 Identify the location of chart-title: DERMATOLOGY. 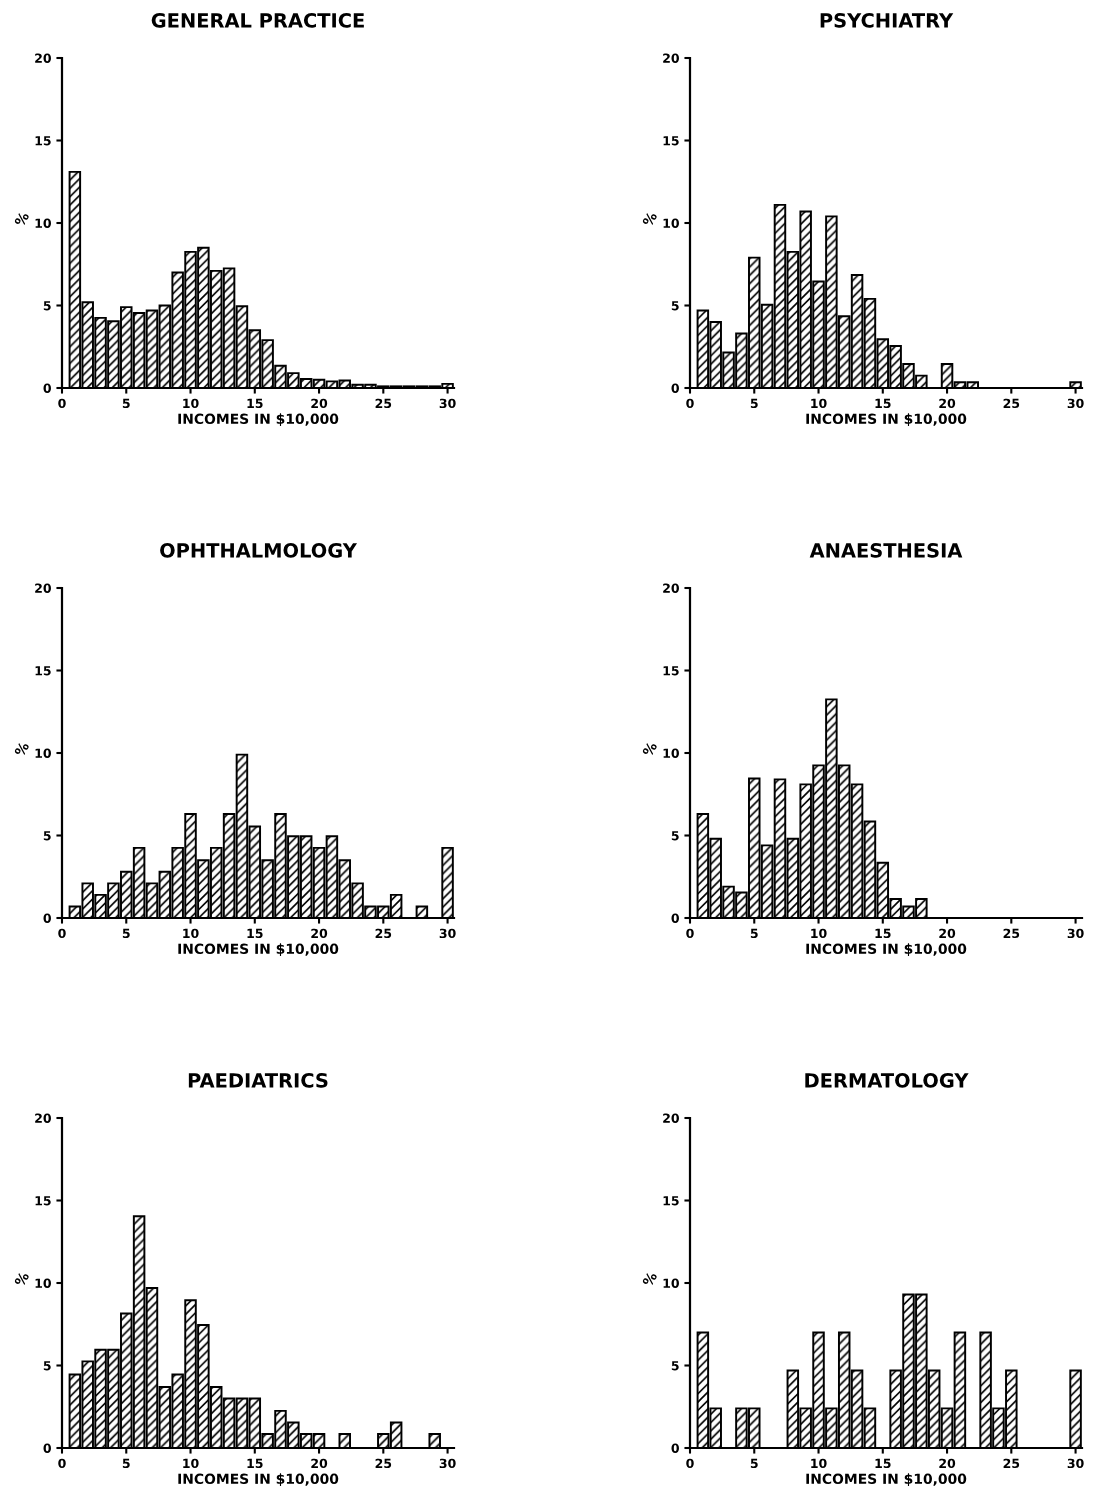
(887, 1080).